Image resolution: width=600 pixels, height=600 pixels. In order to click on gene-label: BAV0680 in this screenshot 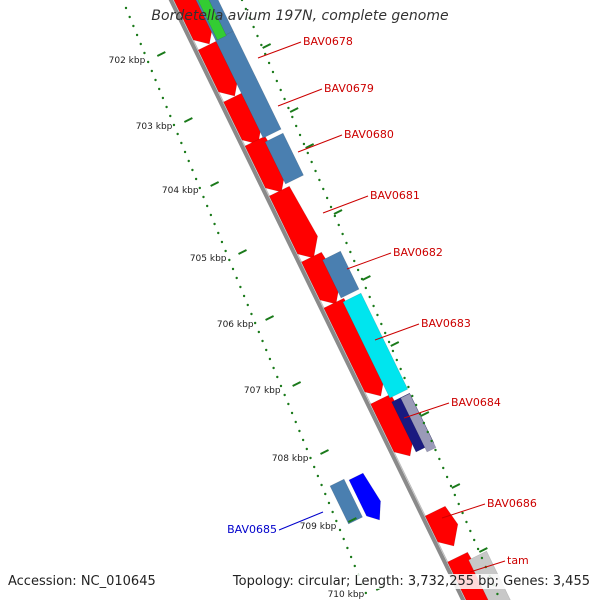, I will do `click(369, 134)`.